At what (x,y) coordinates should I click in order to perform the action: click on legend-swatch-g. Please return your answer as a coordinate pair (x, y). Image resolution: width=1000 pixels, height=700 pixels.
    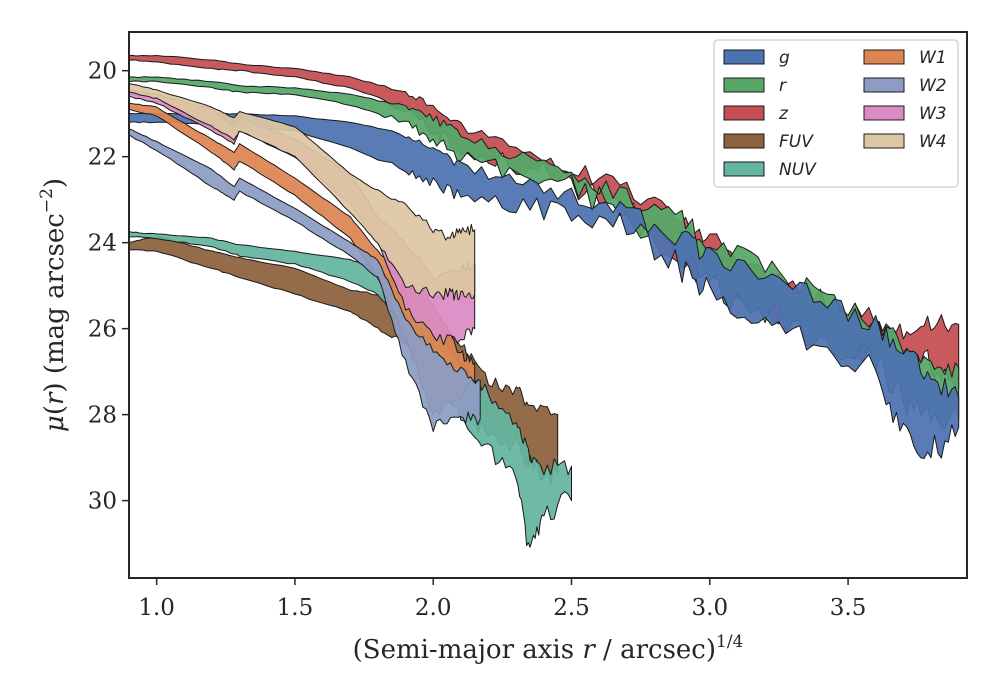
    Looking at the image, I should click on (744, 57).